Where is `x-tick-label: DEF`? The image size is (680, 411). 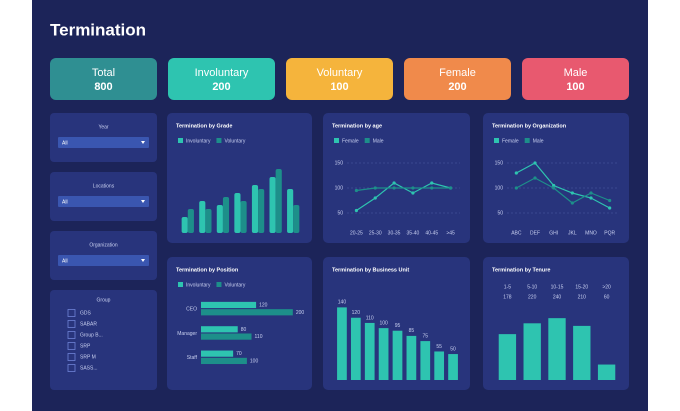
x-tick-label: DEF is located at coordinates (535, 233).